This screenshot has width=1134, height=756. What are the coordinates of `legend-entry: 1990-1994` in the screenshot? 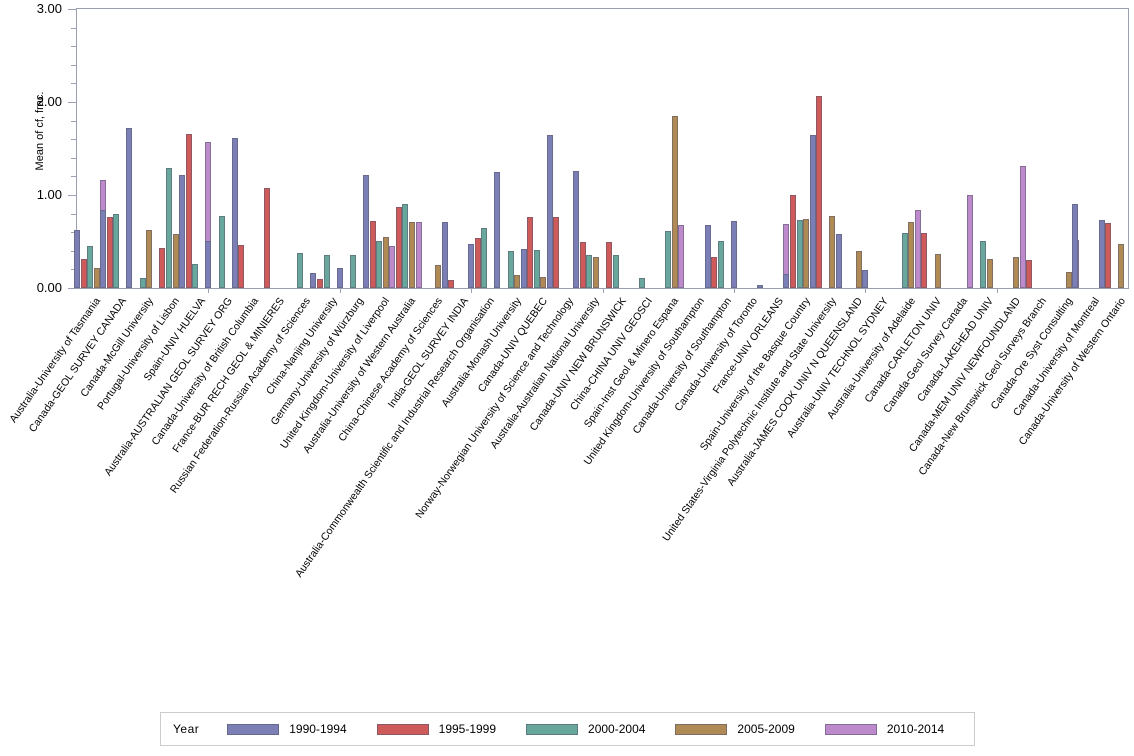 It's located at (287, 729).